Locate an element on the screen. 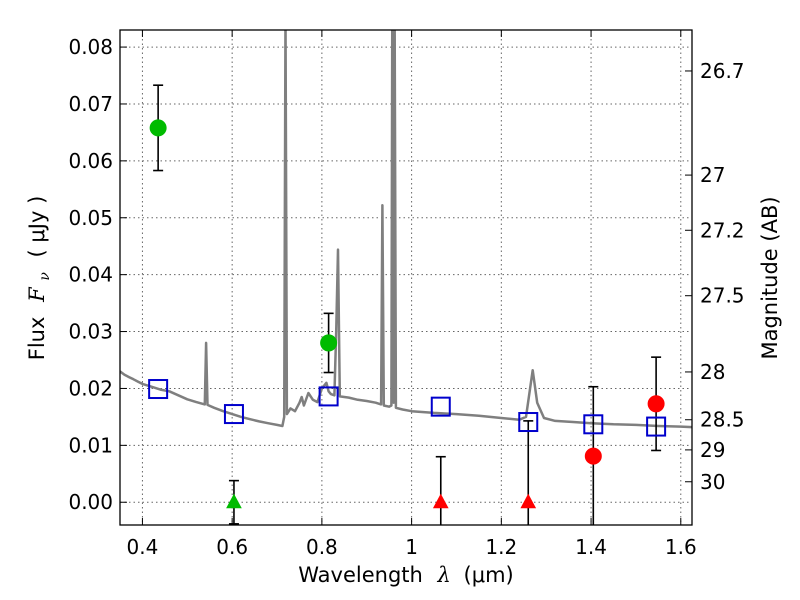 This screenshot has width=800, height=600. y2-tick-label: 28.5 is located at coordinates (722, 420).